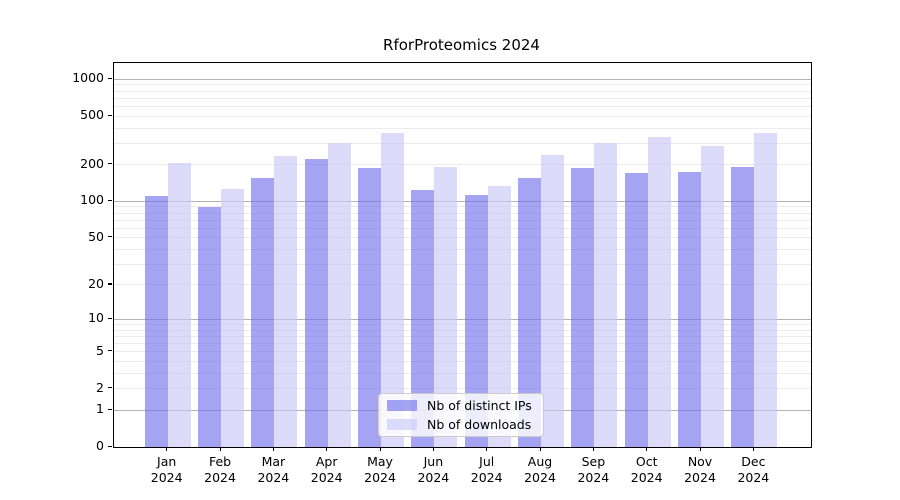 This screenshot has width=900, height=500. Describe the element at coordinates (479, 424) in the screenshot. I see `legend-label-downloads: Nb of downloads` at that location.